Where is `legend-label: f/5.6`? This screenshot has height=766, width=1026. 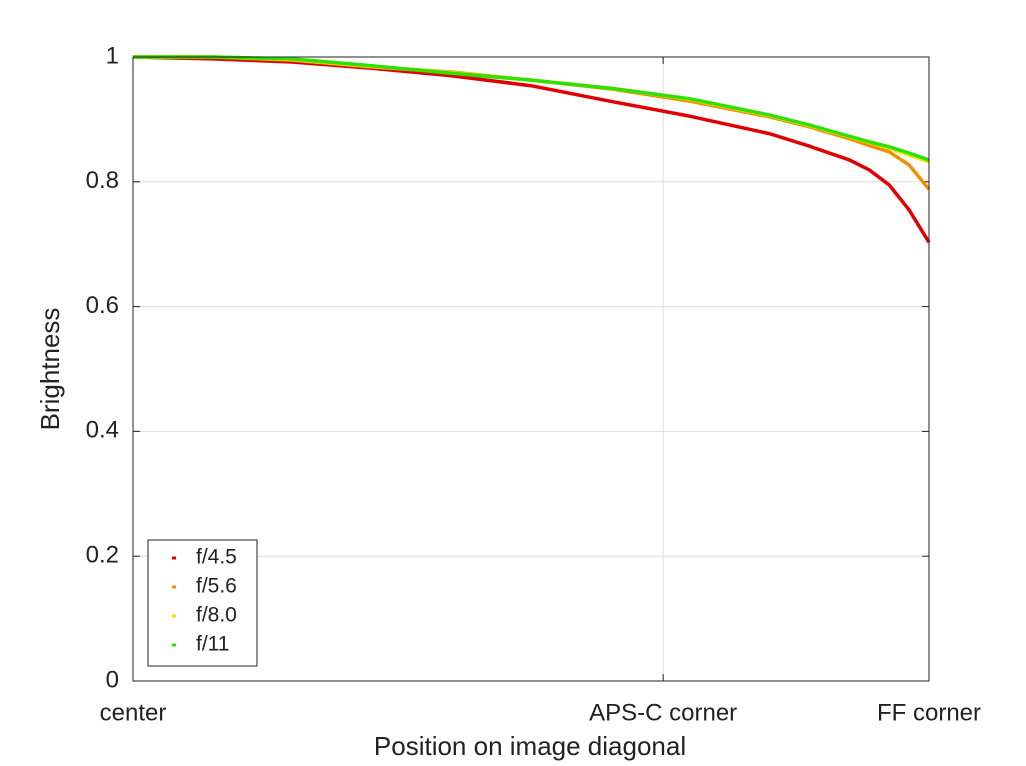 legend-label: f/5.6 is located at coordinates (216, 586).